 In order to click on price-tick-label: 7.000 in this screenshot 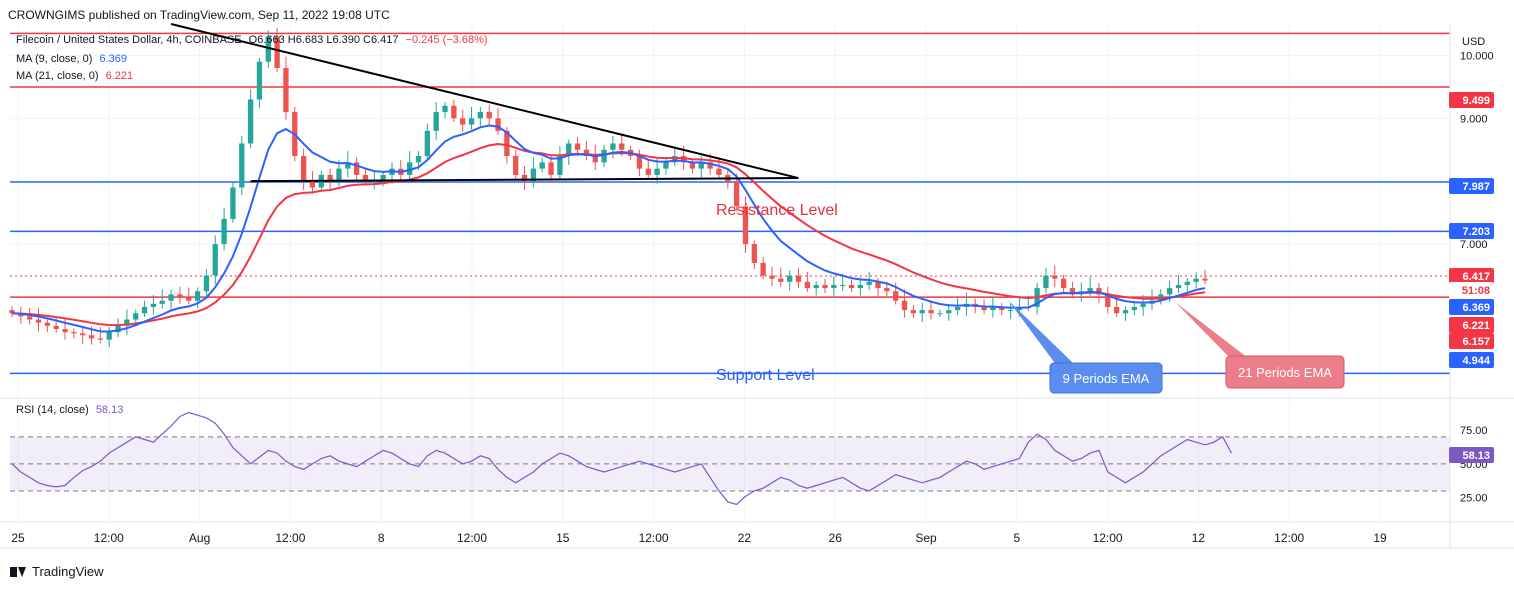, I will do `click(1474, 245)`.